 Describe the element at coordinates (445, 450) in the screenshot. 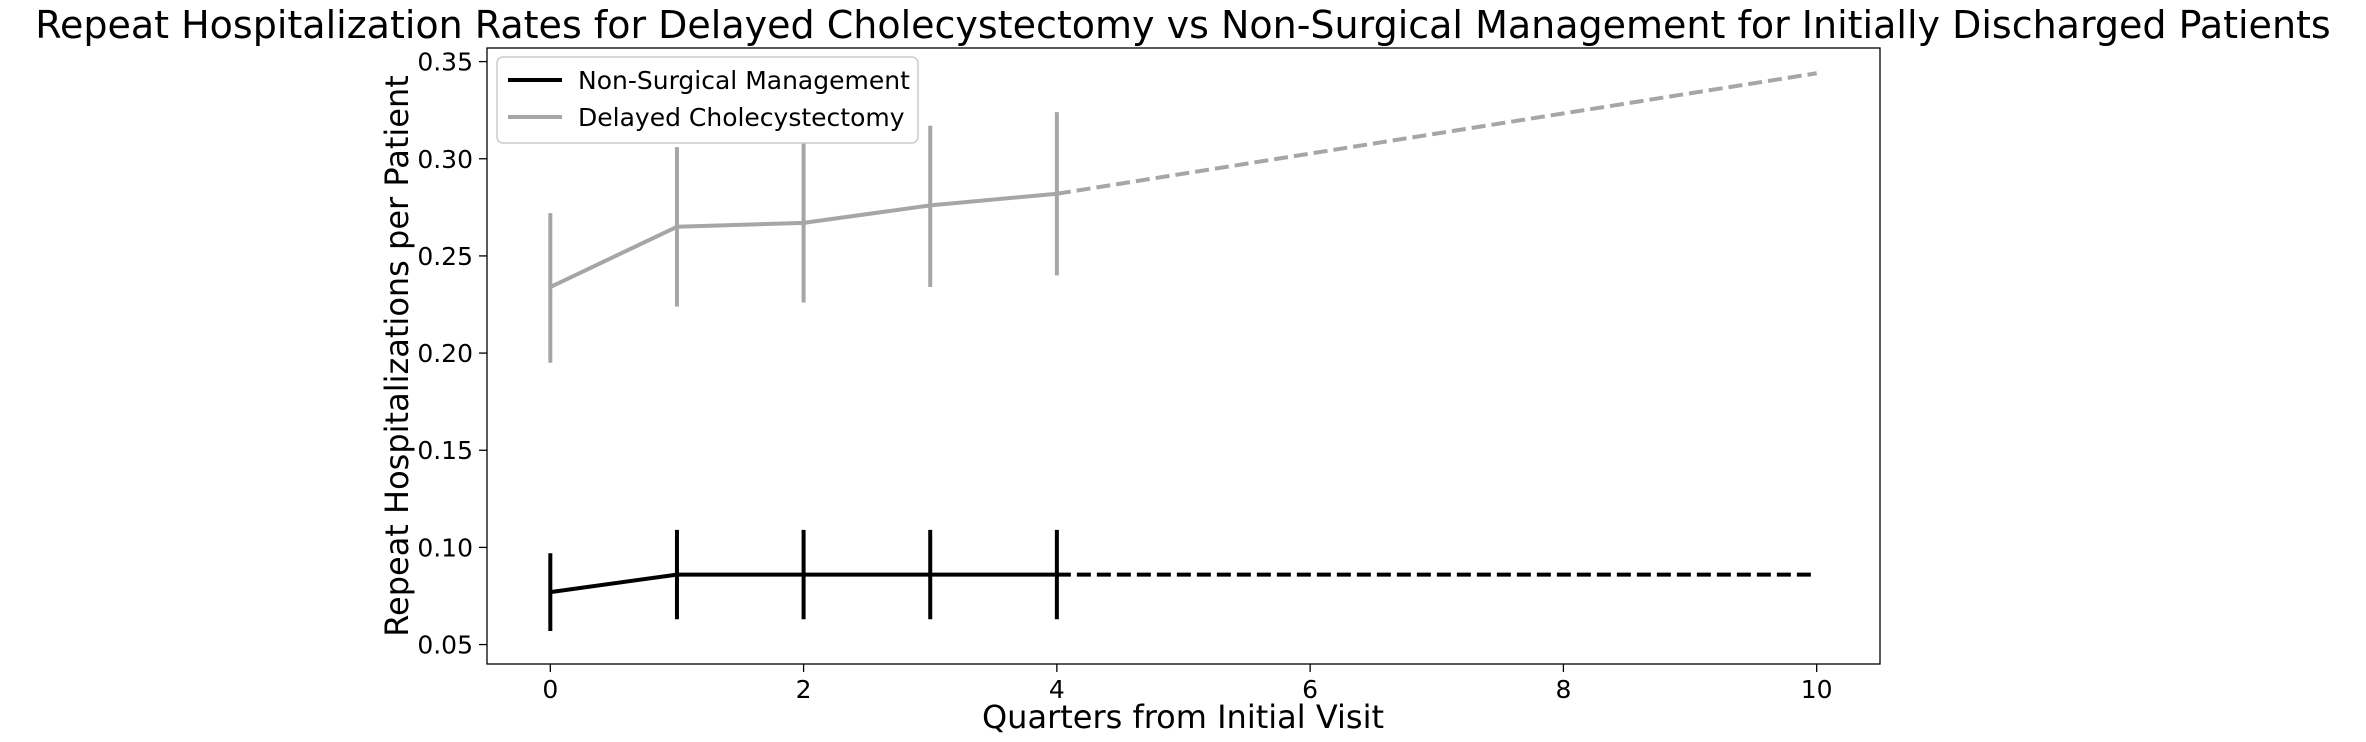

I see `y-tick-label: 0.15` at that location.